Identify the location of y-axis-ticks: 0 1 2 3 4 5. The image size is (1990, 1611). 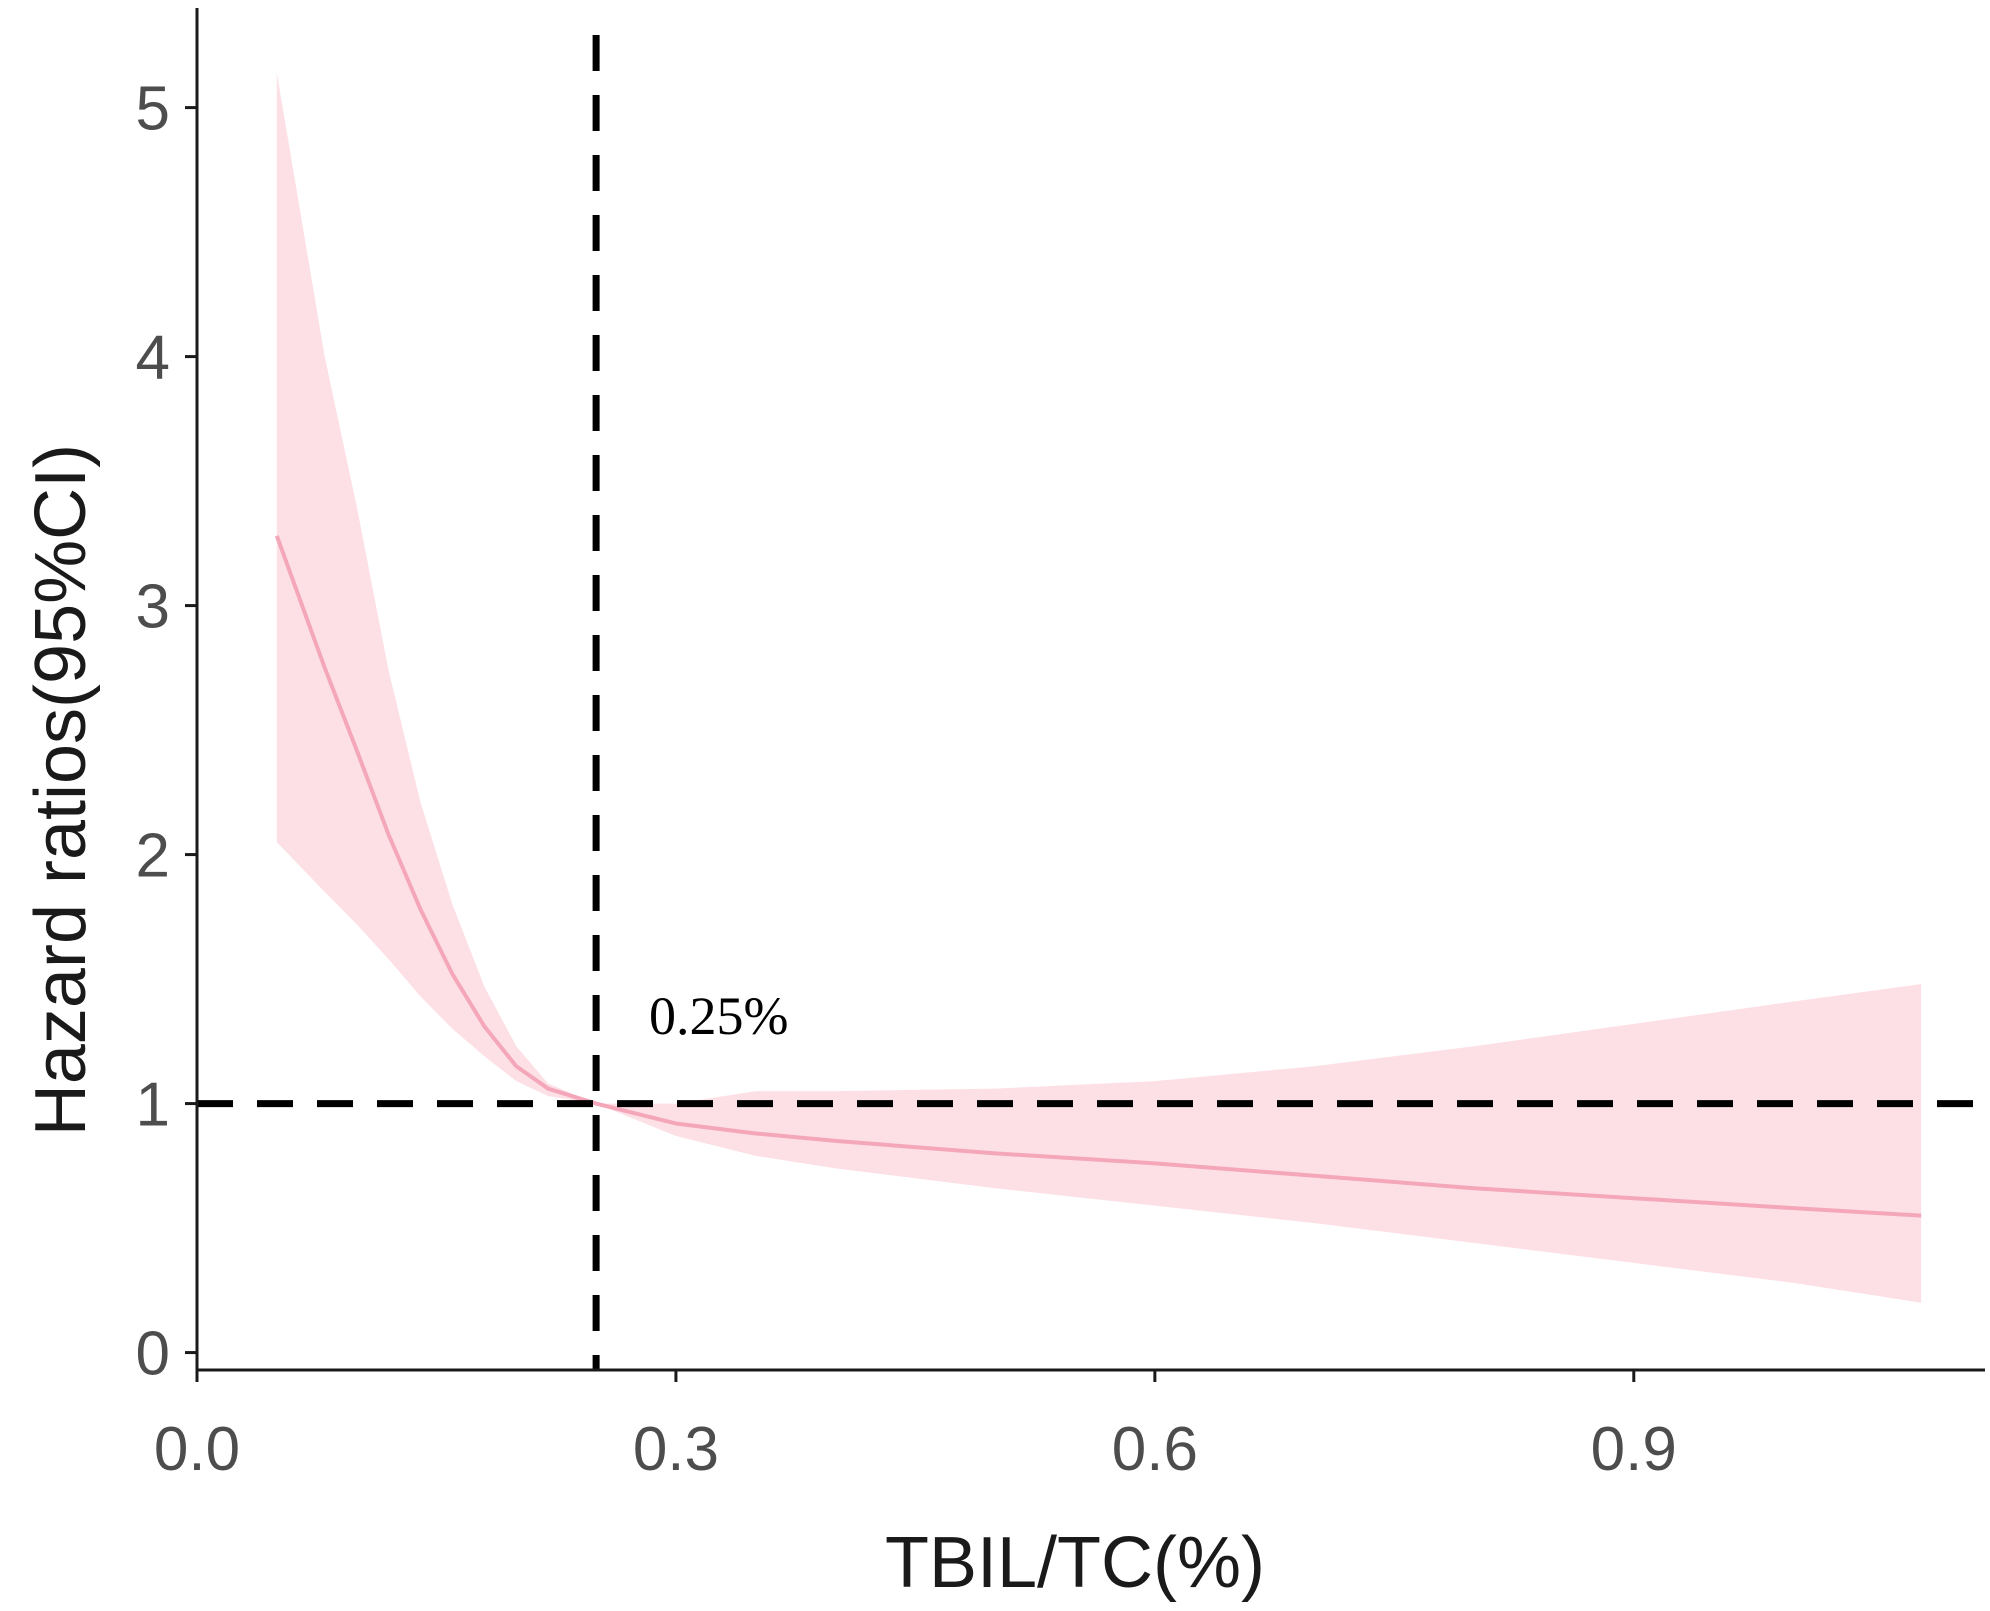
(166, 732).